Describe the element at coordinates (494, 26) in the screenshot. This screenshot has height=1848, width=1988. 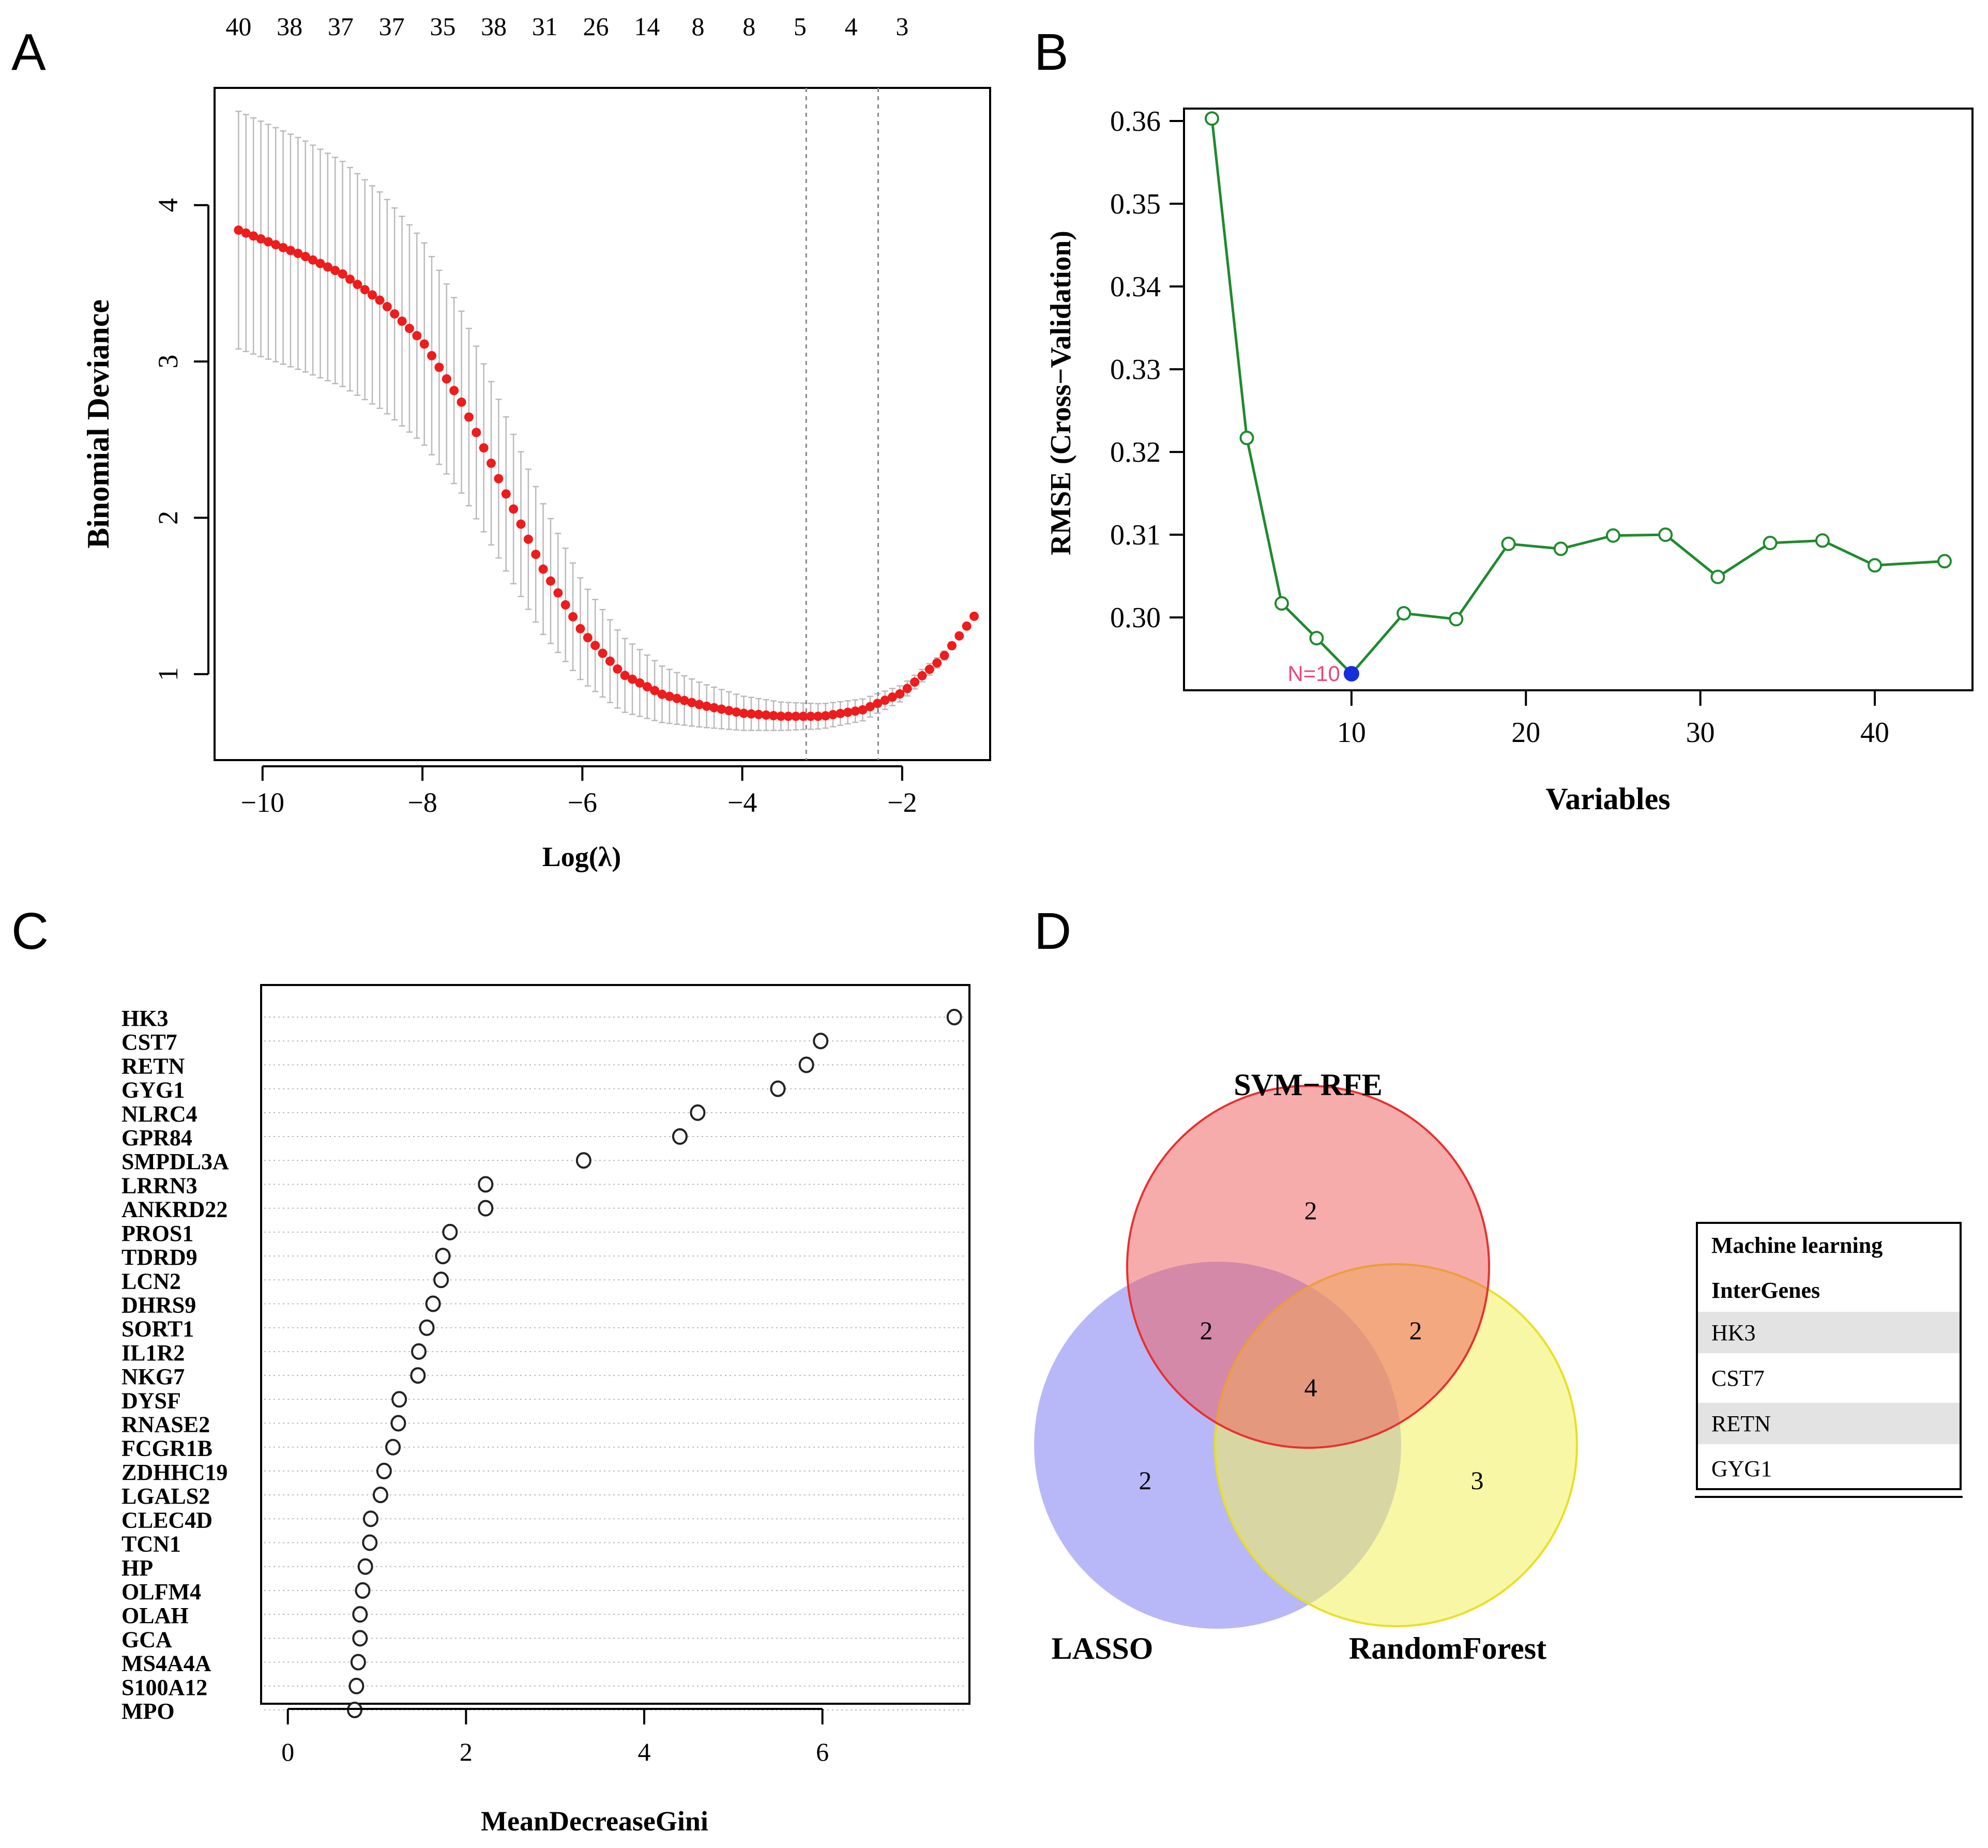
I see `a-top-label-6: 38` at that location.